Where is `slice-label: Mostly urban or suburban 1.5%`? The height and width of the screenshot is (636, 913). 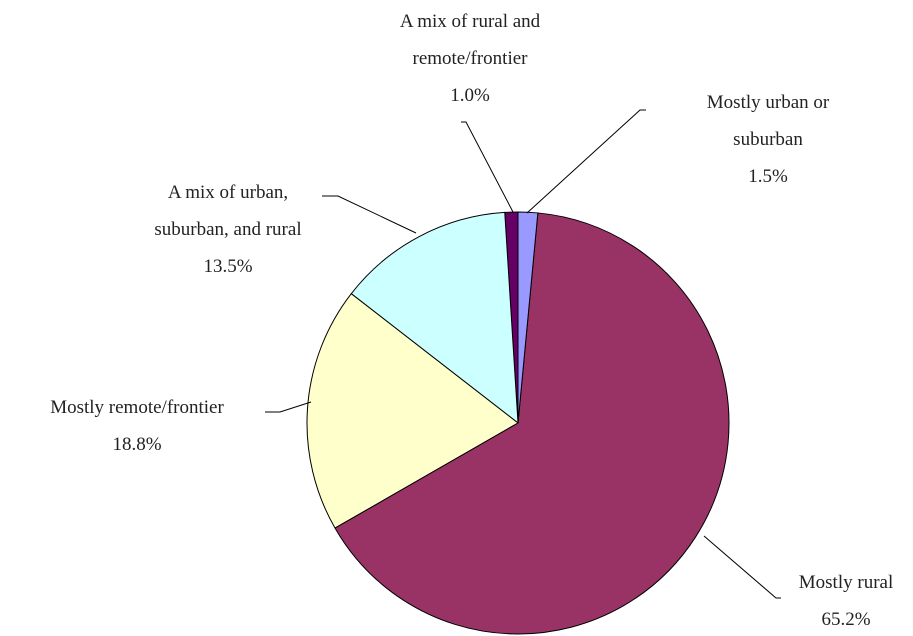
slice-label: Mostly urban or suburban 1.5% is located at coordinates (768, 139).